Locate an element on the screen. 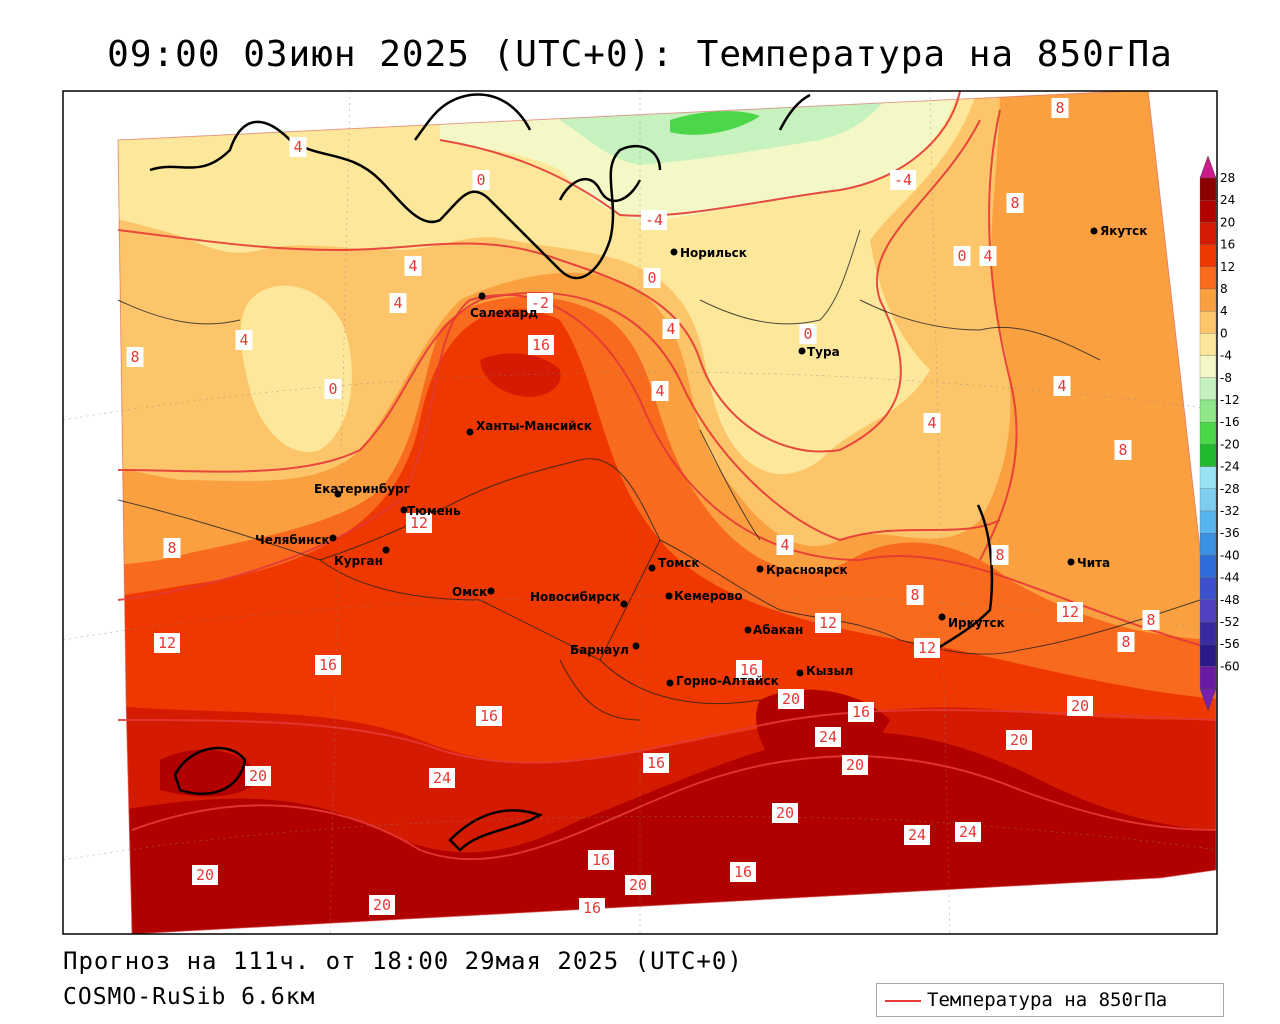 Image resolution: width=1280 pixels, height=1024 pixels. legend-label: Температура на 850гПа is located at coordinates (1047, 1000).